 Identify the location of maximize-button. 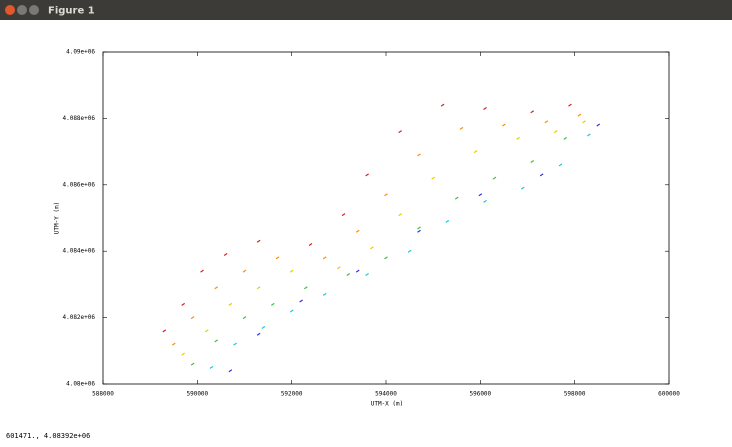
(34, 10).